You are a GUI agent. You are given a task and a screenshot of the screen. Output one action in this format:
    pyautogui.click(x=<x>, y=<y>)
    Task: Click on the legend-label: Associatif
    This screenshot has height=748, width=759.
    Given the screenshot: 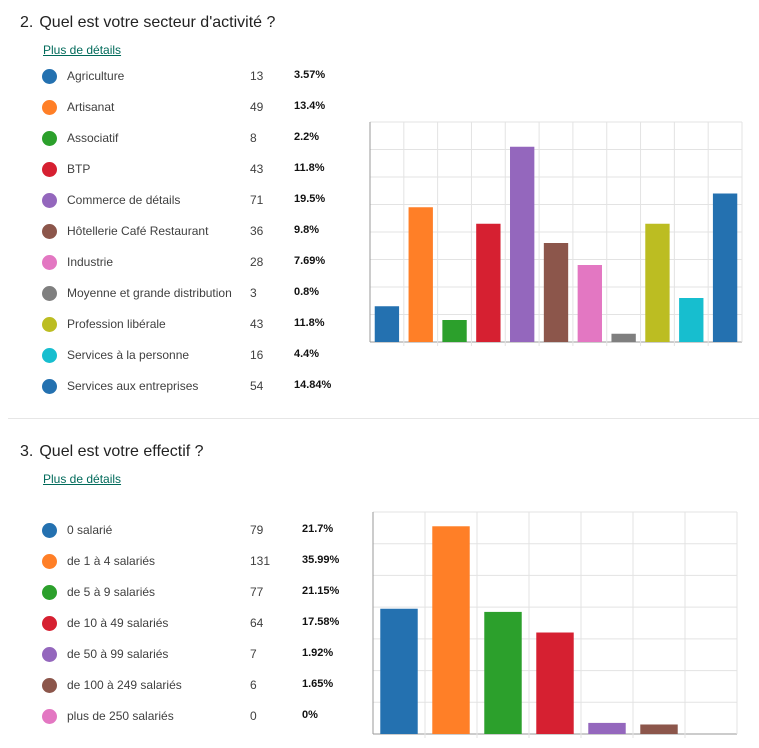 What is the action you would take?
    pyautogui.click(x=93, y=138)
    